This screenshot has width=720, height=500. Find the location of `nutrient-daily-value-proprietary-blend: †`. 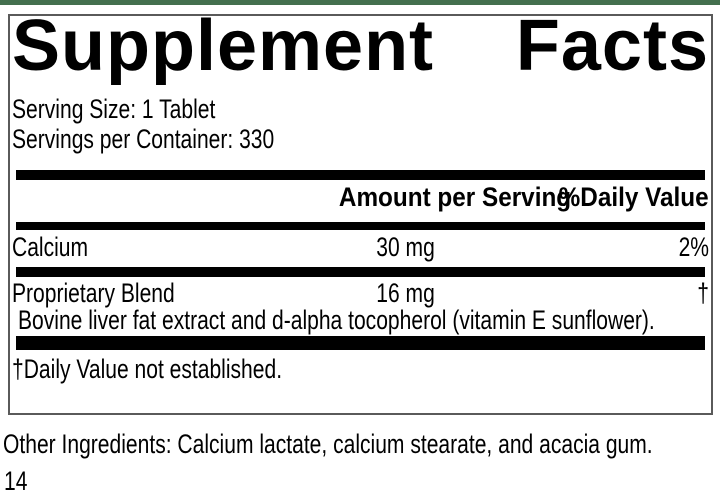

nutrient-daily-value-proprietary-blend: † is located at coordinates (703, 293).